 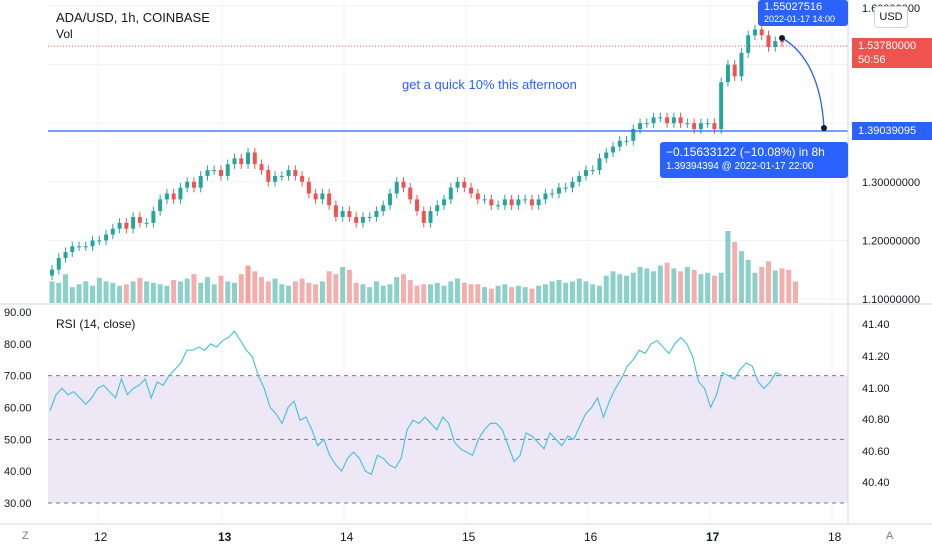 I want to click on rsi-axis-right: 40.40 40.60 40.80 41.00 41.20 41.40, so click(x=876, y=404).